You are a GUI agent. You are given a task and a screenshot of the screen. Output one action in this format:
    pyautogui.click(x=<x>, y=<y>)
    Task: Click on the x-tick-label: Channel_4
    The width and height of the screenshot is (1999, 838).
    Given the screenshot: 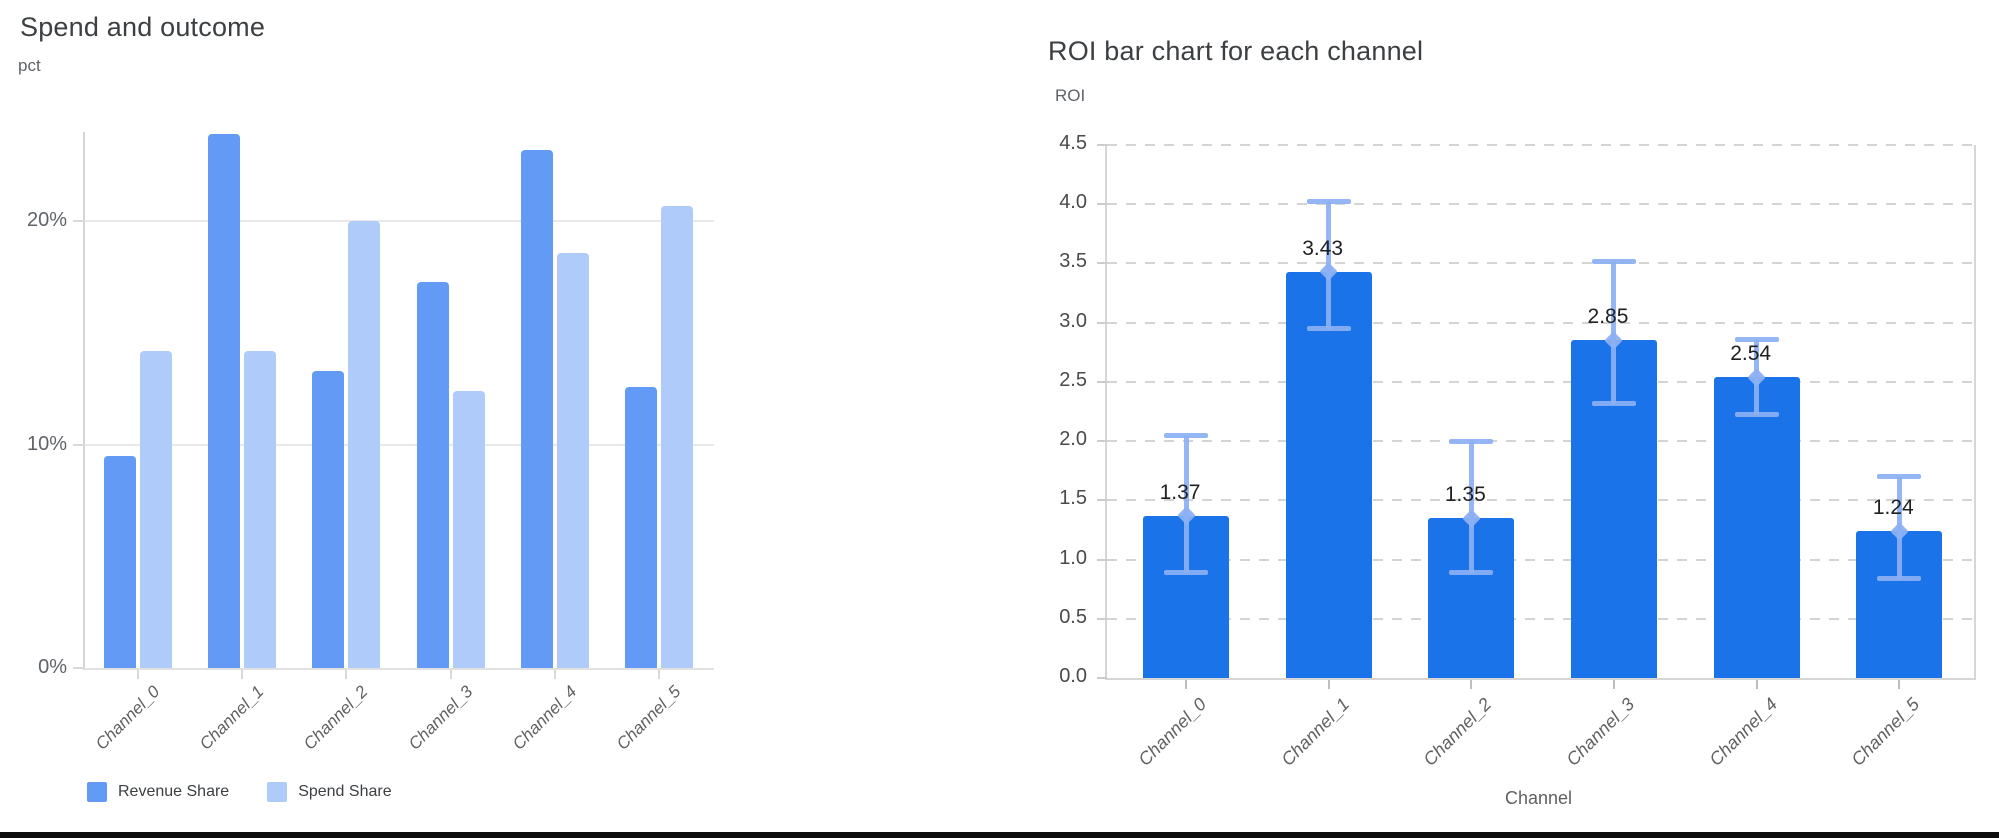 What is the action you would take?
    pyautogui.click(x=544, y=718)
    